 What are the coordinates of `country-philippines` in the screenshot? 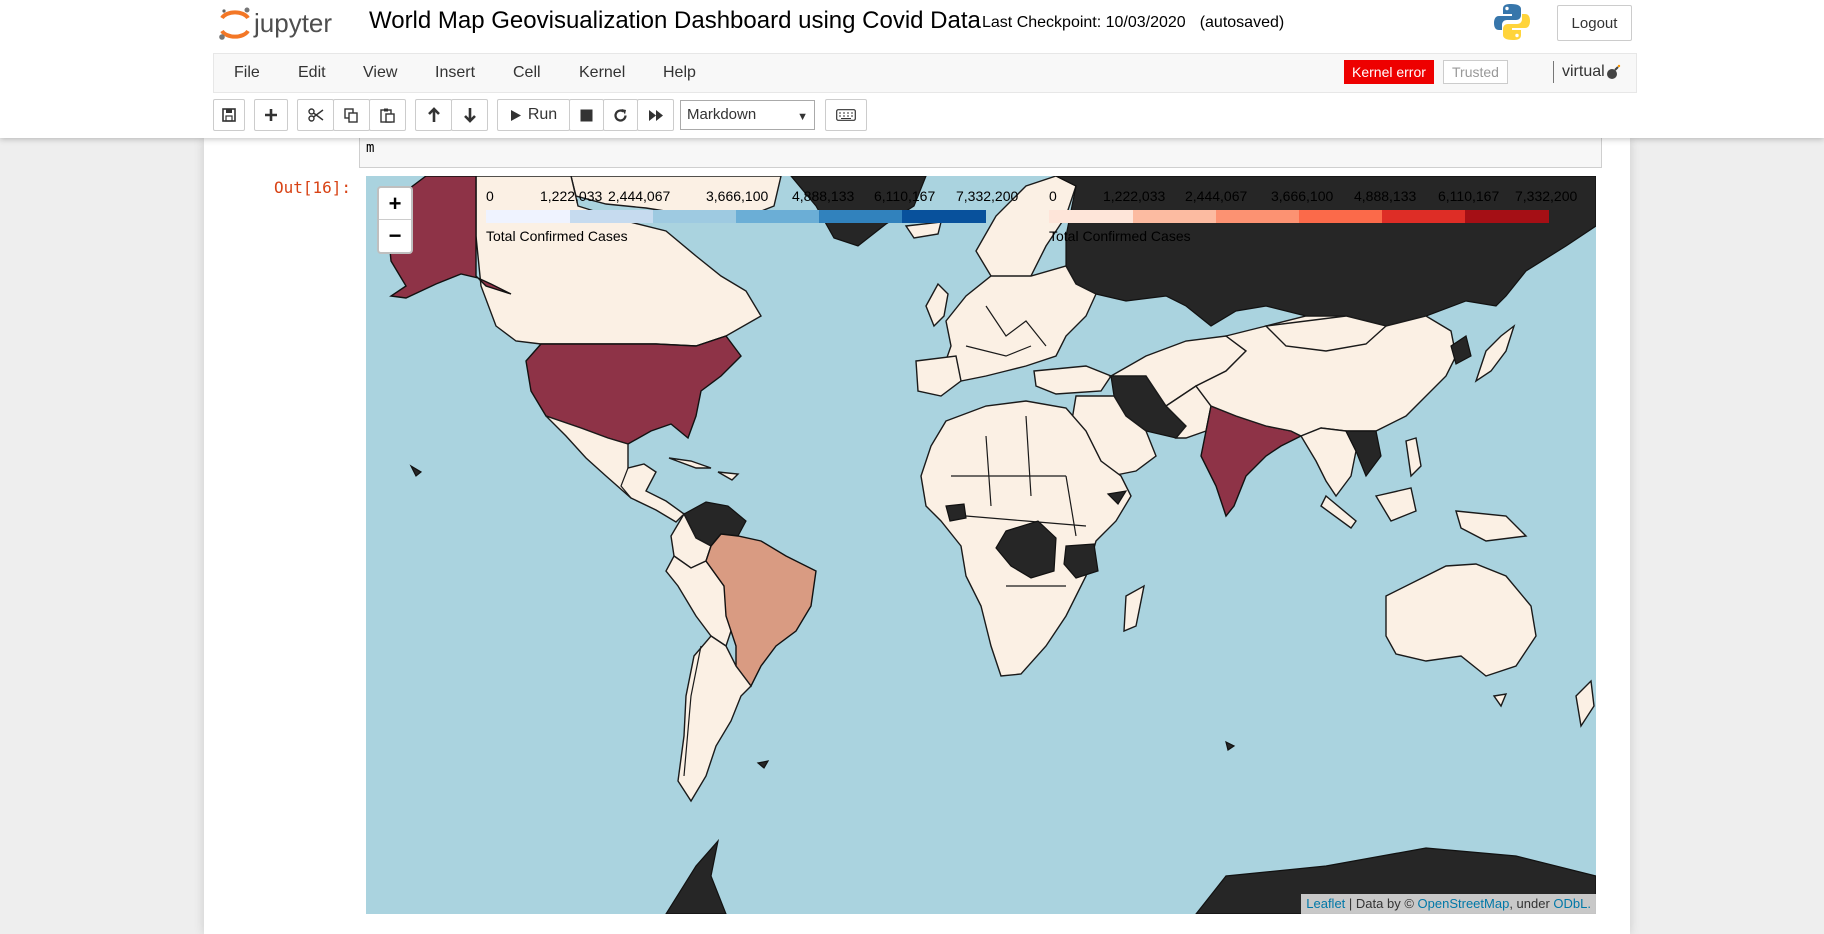 It's located at (1413, 457).